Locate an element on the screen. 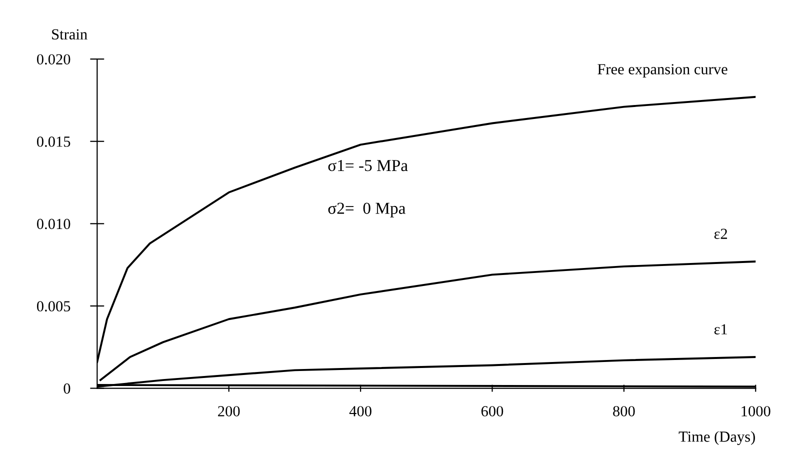 Image resolution: width=803 pixels, height=465 pixels. x-tick-label: 1000 is located at coordinates (756, 411).